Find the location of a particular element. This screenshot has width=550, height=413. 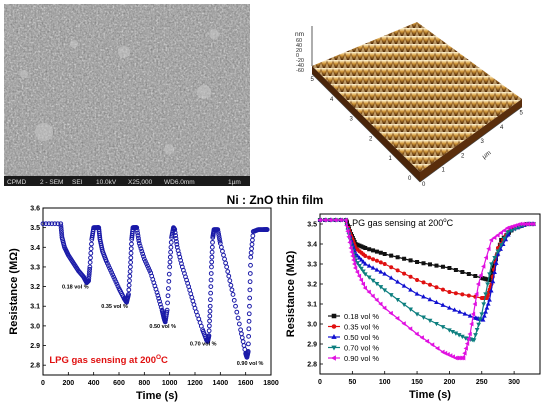

afm-z-tick-label: -20 is located at coordinates (300, 61).